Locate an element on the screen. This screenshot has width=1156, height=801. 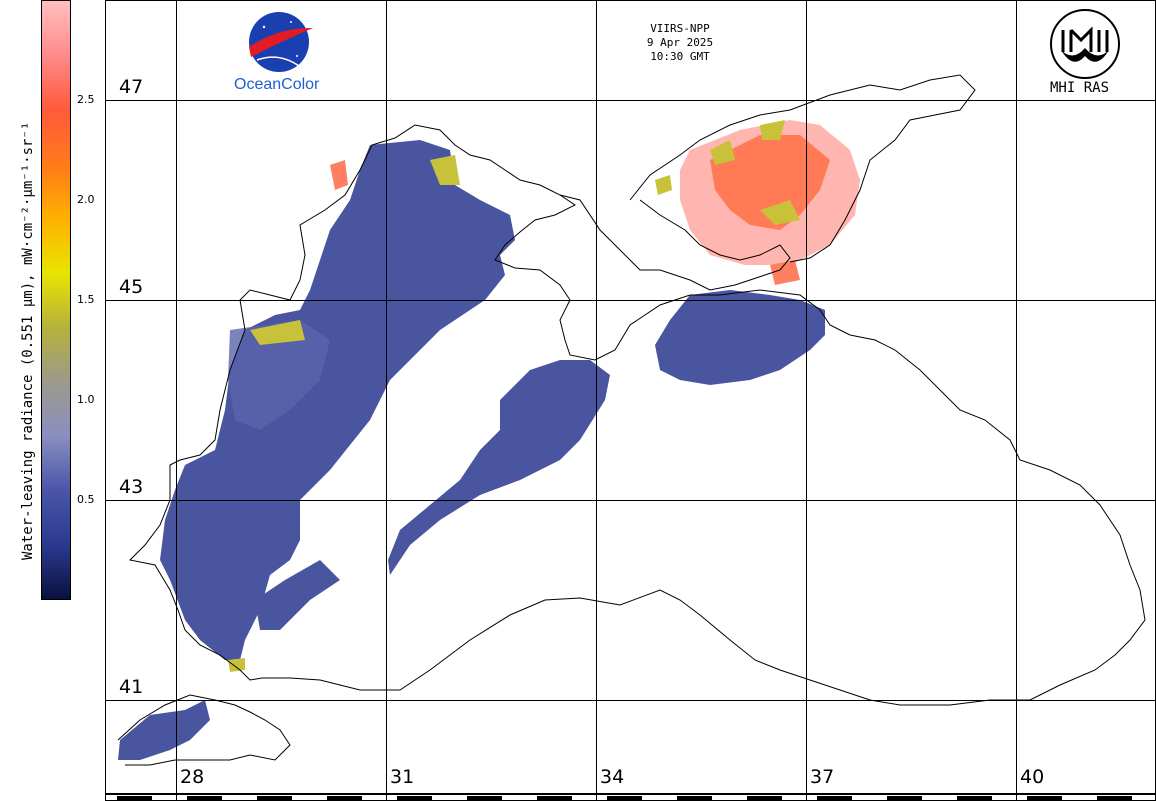
satellite-name: VIIRS-NPP is located at coordinates (680, 28).